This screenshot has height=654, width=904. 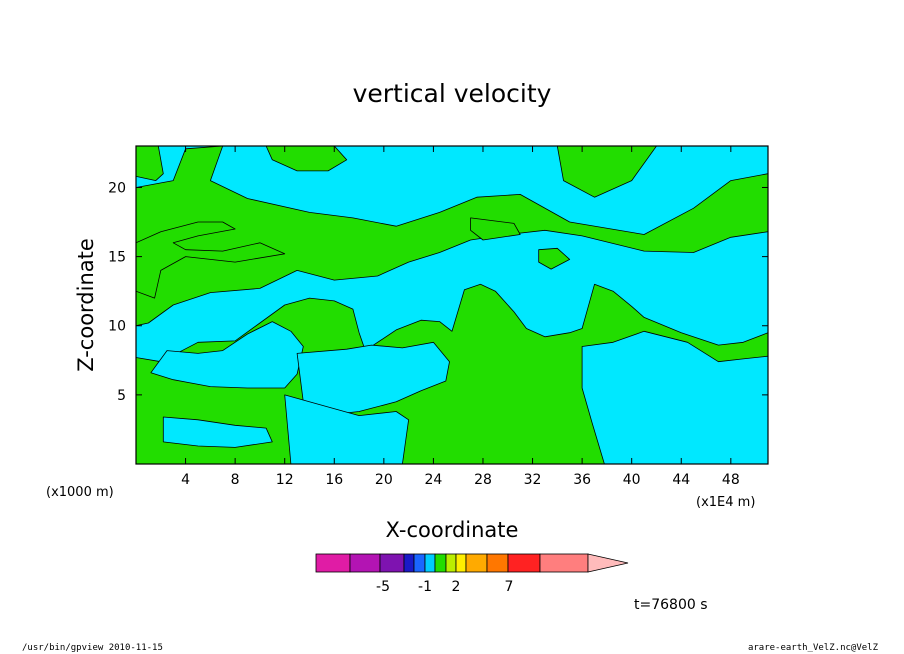 What do you see at coordinates (812, 648) in the screenshot?
I see `footer-right: arare-earth_VelZ.nc@VelZ` at bounding box center [812, 648].